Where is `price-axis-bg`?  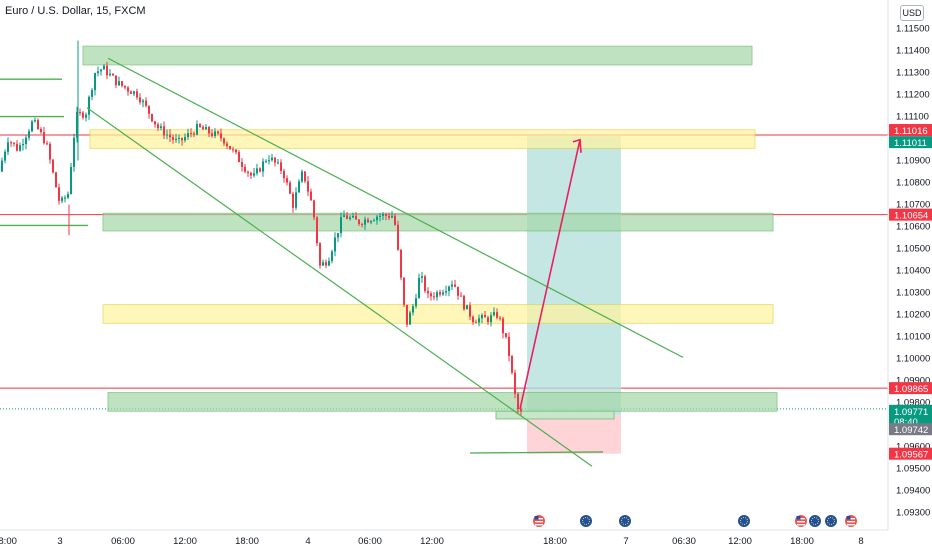
price-axis-bg is located at coordinates (910, 265).